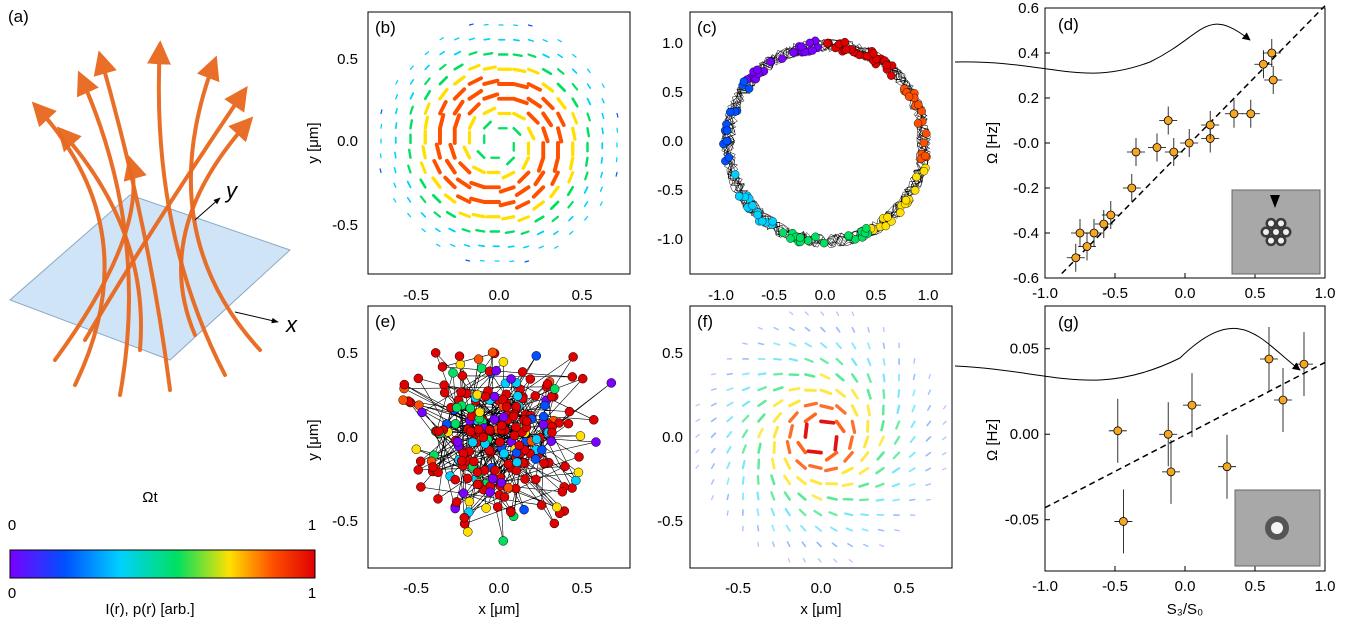 The height and width of the screenshot is (627, 1370). What do you see at coordinates (1026, 278) in the screenshot?
I see `y-tick-label: -0.6` at bounding box center [1026, 278].